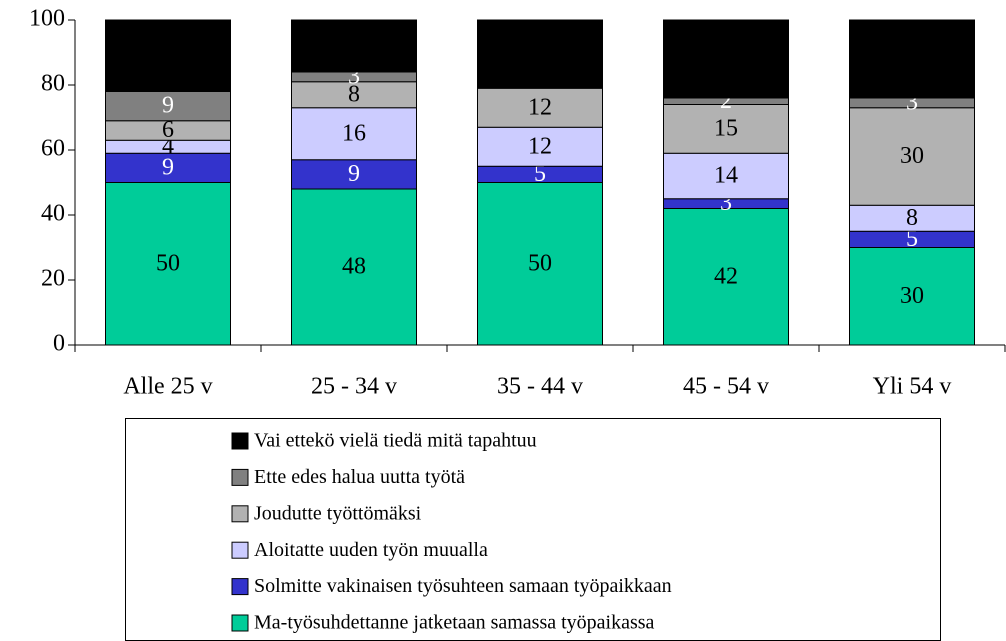 The image size is (1006, 641). What do you see at coordinates (53, 279) in the screenshot?
I see `y-tick-label: 20` at bounding box center [53, 279].